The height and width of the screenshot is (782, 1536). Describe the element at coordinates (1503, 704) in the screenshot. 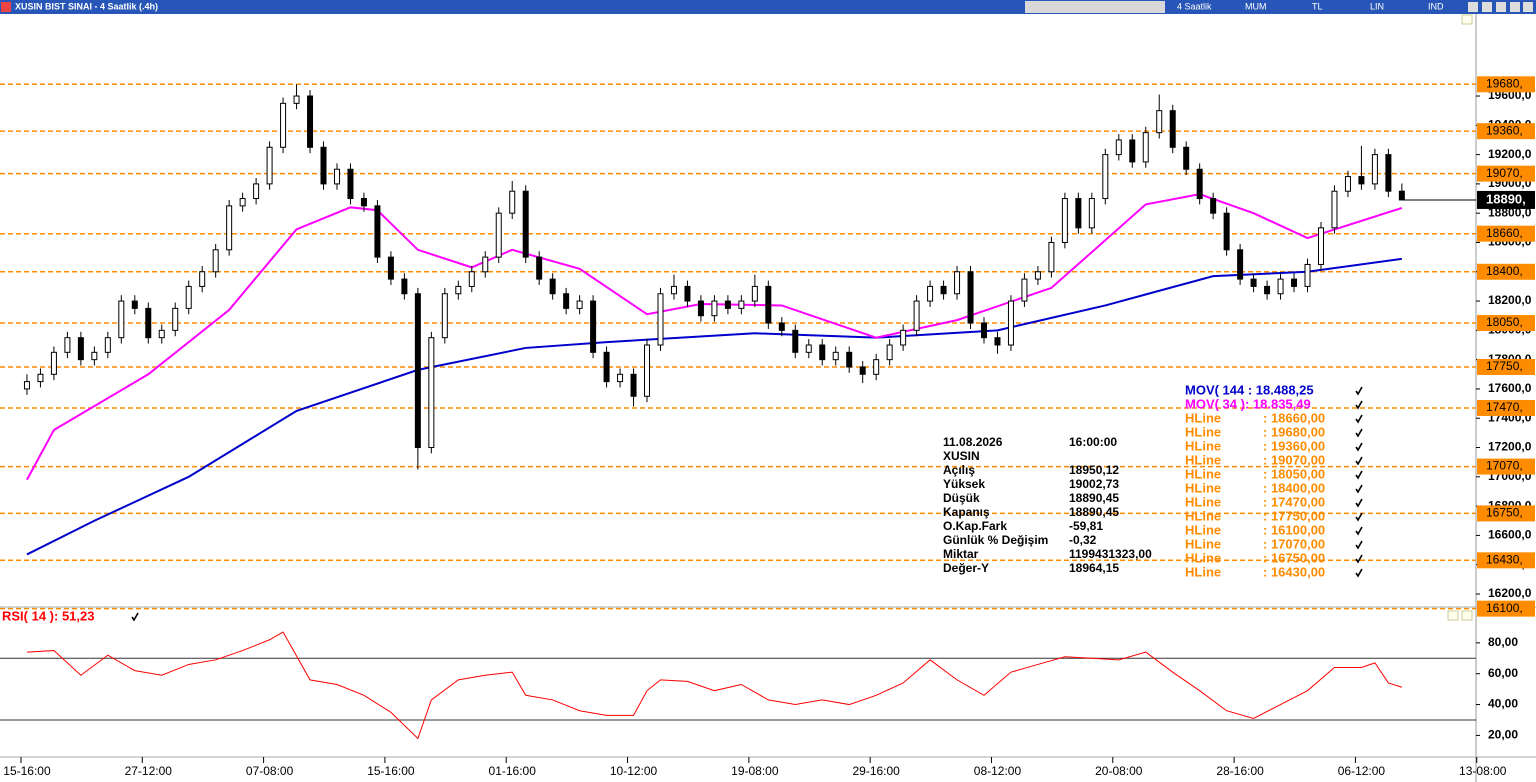

I see `rsi-y-tick-label: 40,00` at that location.